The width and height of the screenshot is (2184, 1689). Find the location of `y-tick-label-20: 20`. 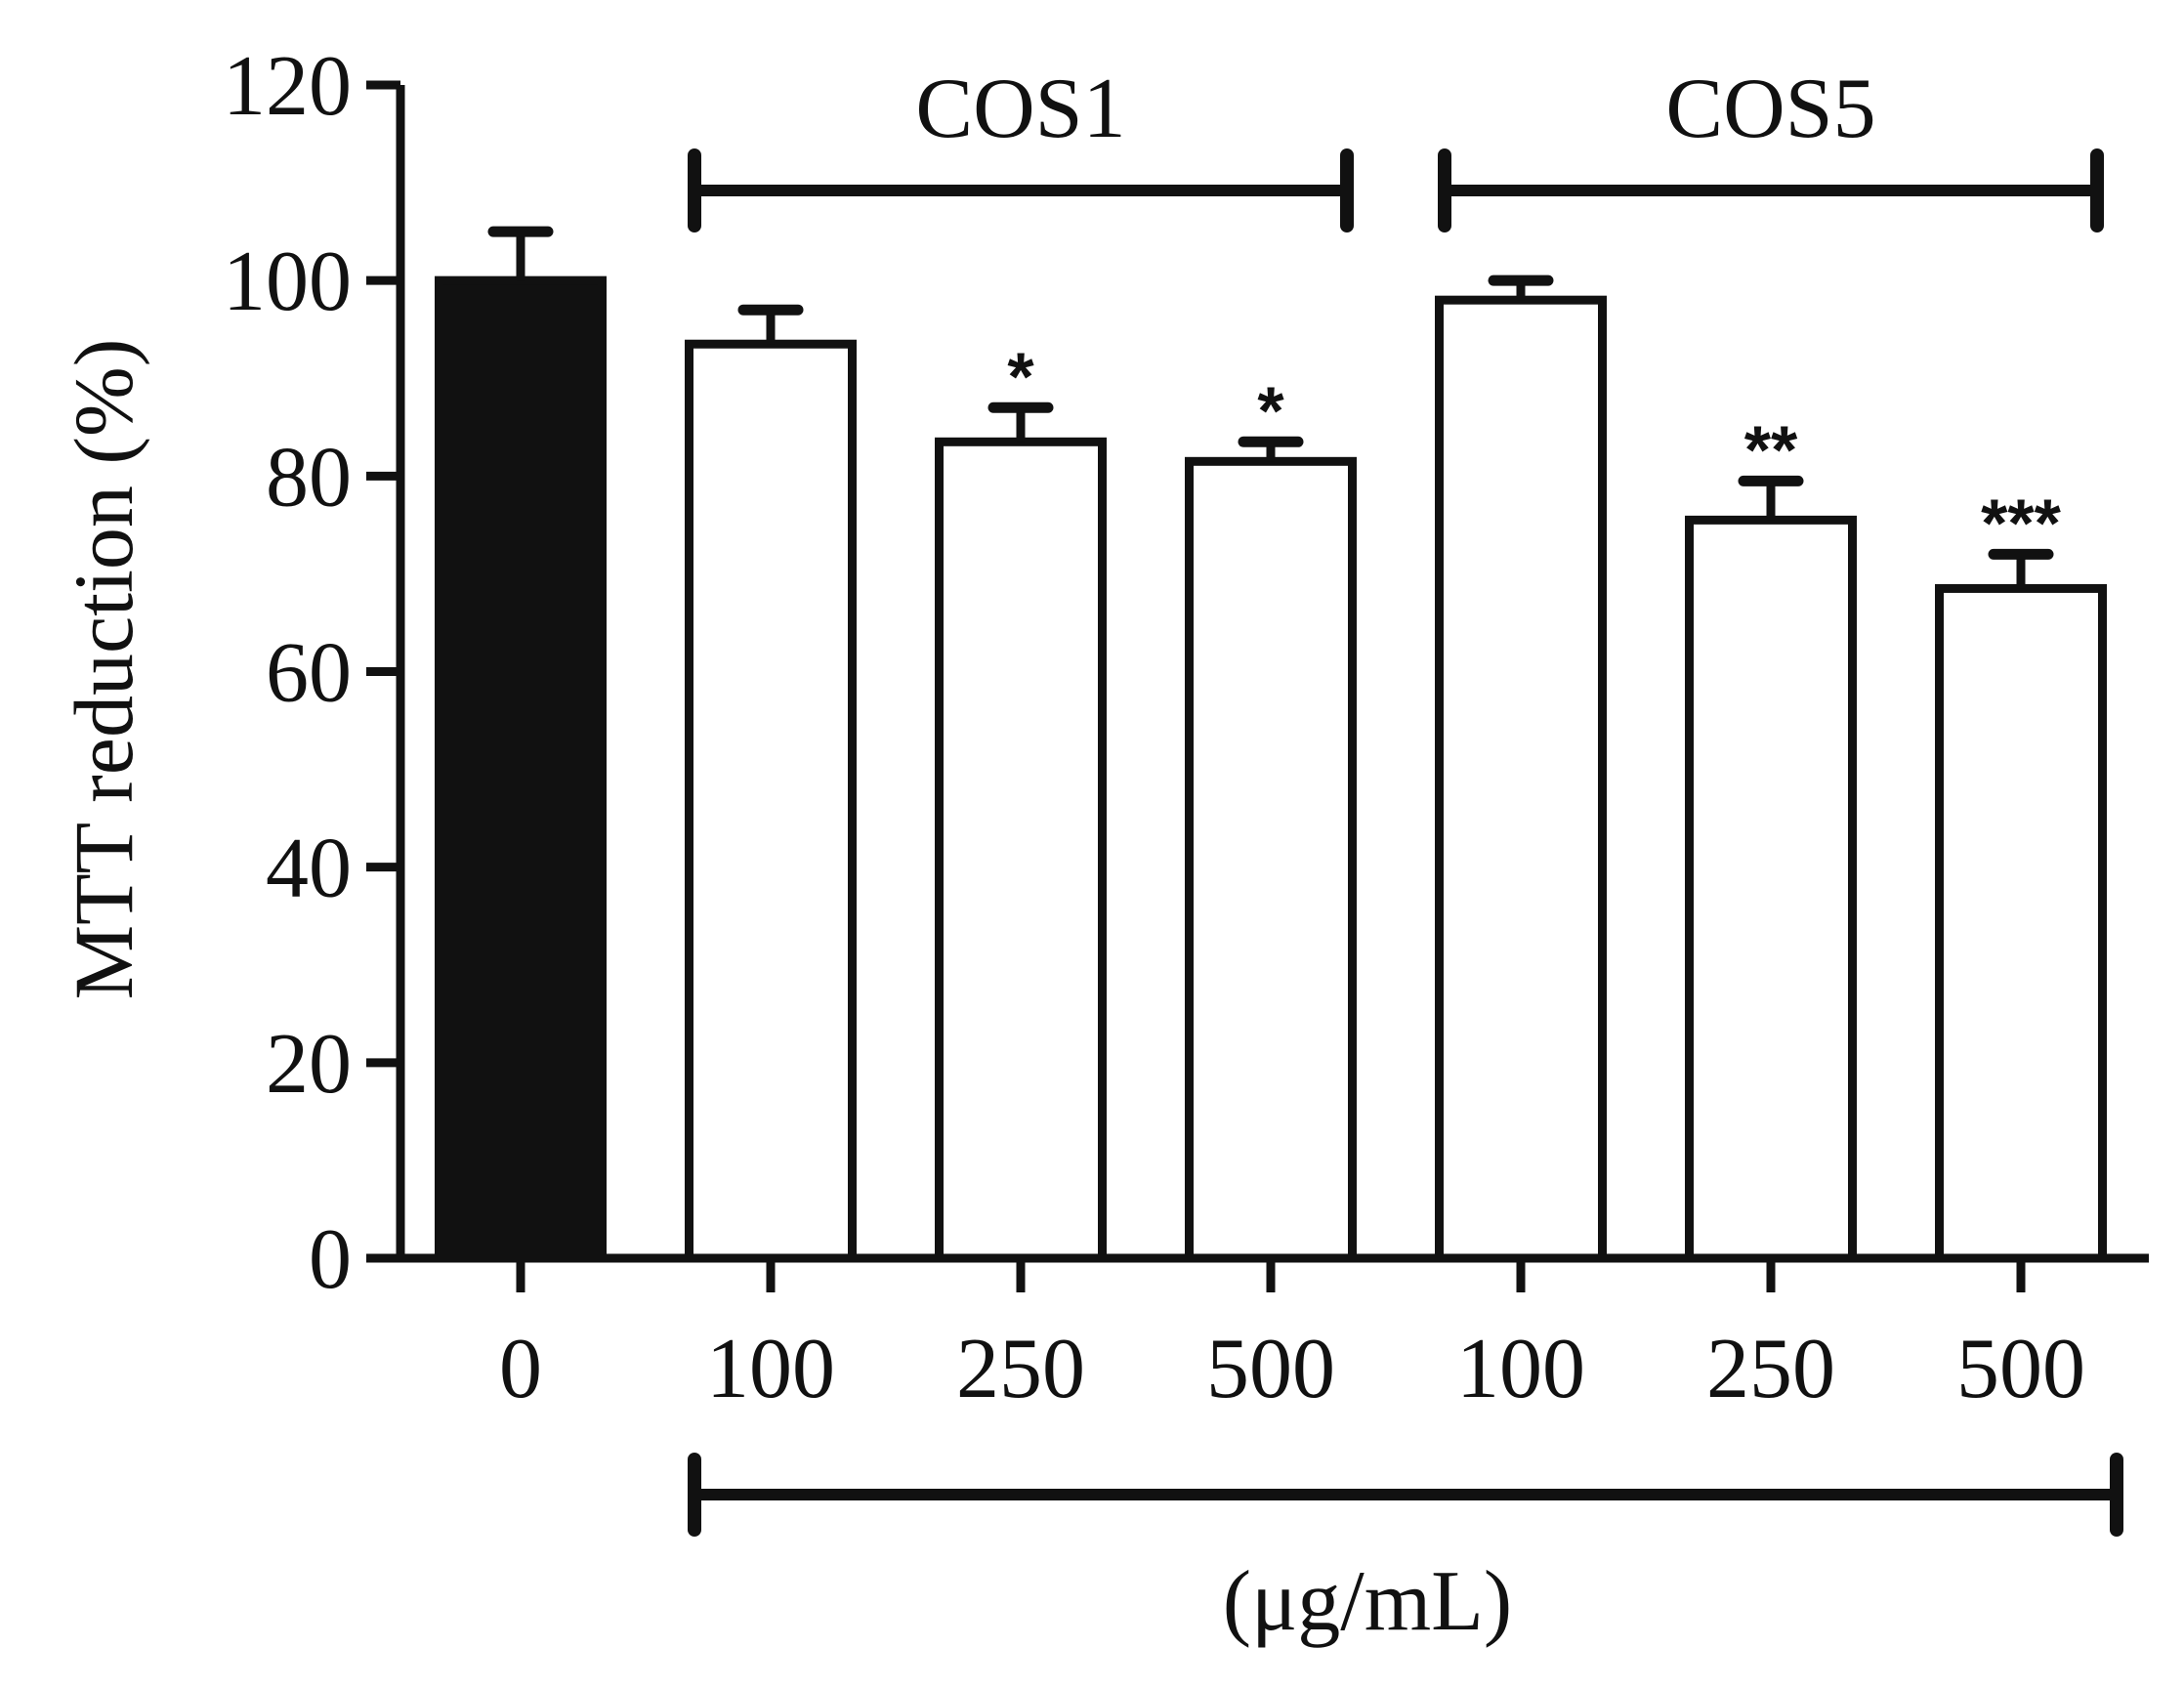

y-tick-label-20: 20 is located at coordinates (309, 1064).